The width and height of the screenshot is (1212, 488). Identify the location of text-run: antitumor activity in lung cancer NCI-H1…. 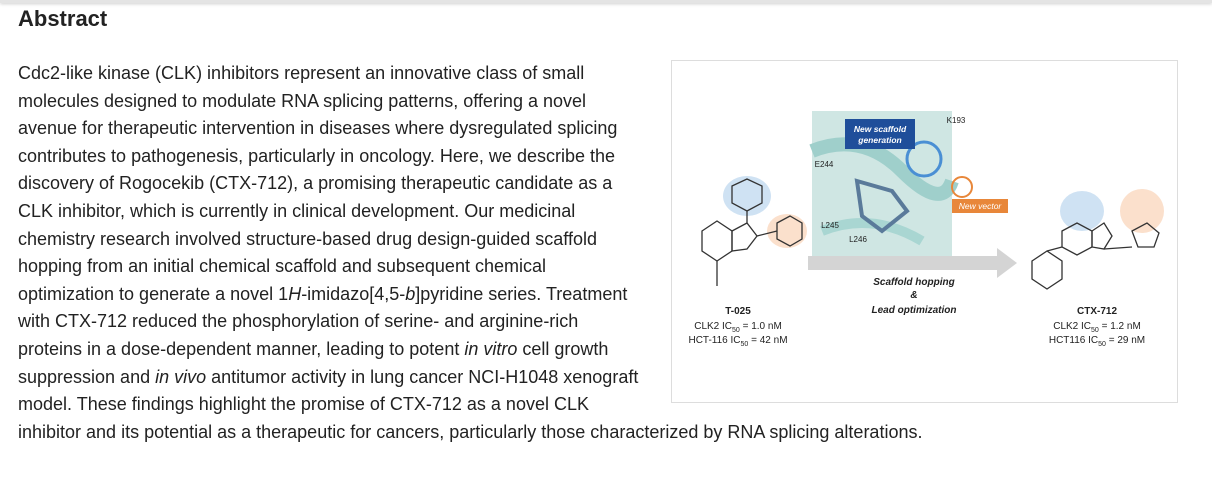
(470, 404).